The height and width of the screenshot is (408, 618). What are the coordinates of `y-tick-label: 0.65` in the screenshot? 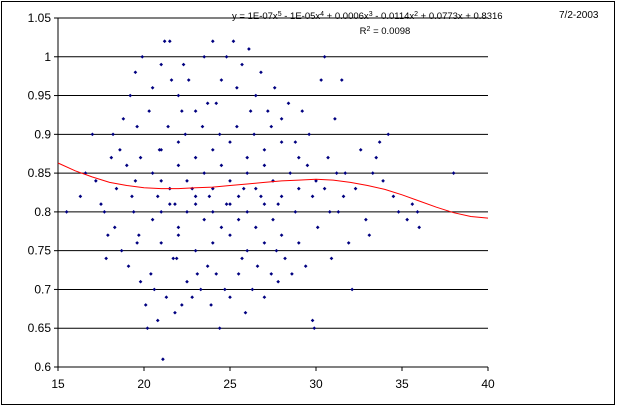 It's located at (40, 328).